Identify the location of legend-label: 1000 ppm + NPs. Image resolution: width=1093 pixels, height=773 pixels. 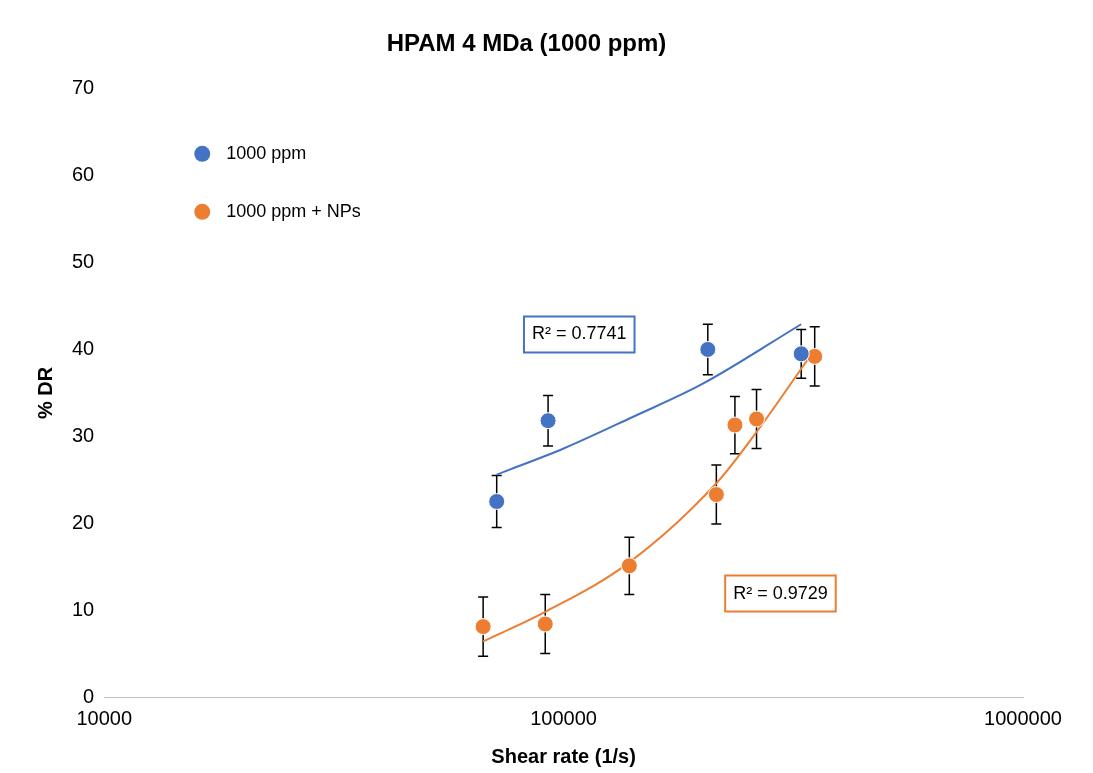
(293, 210).